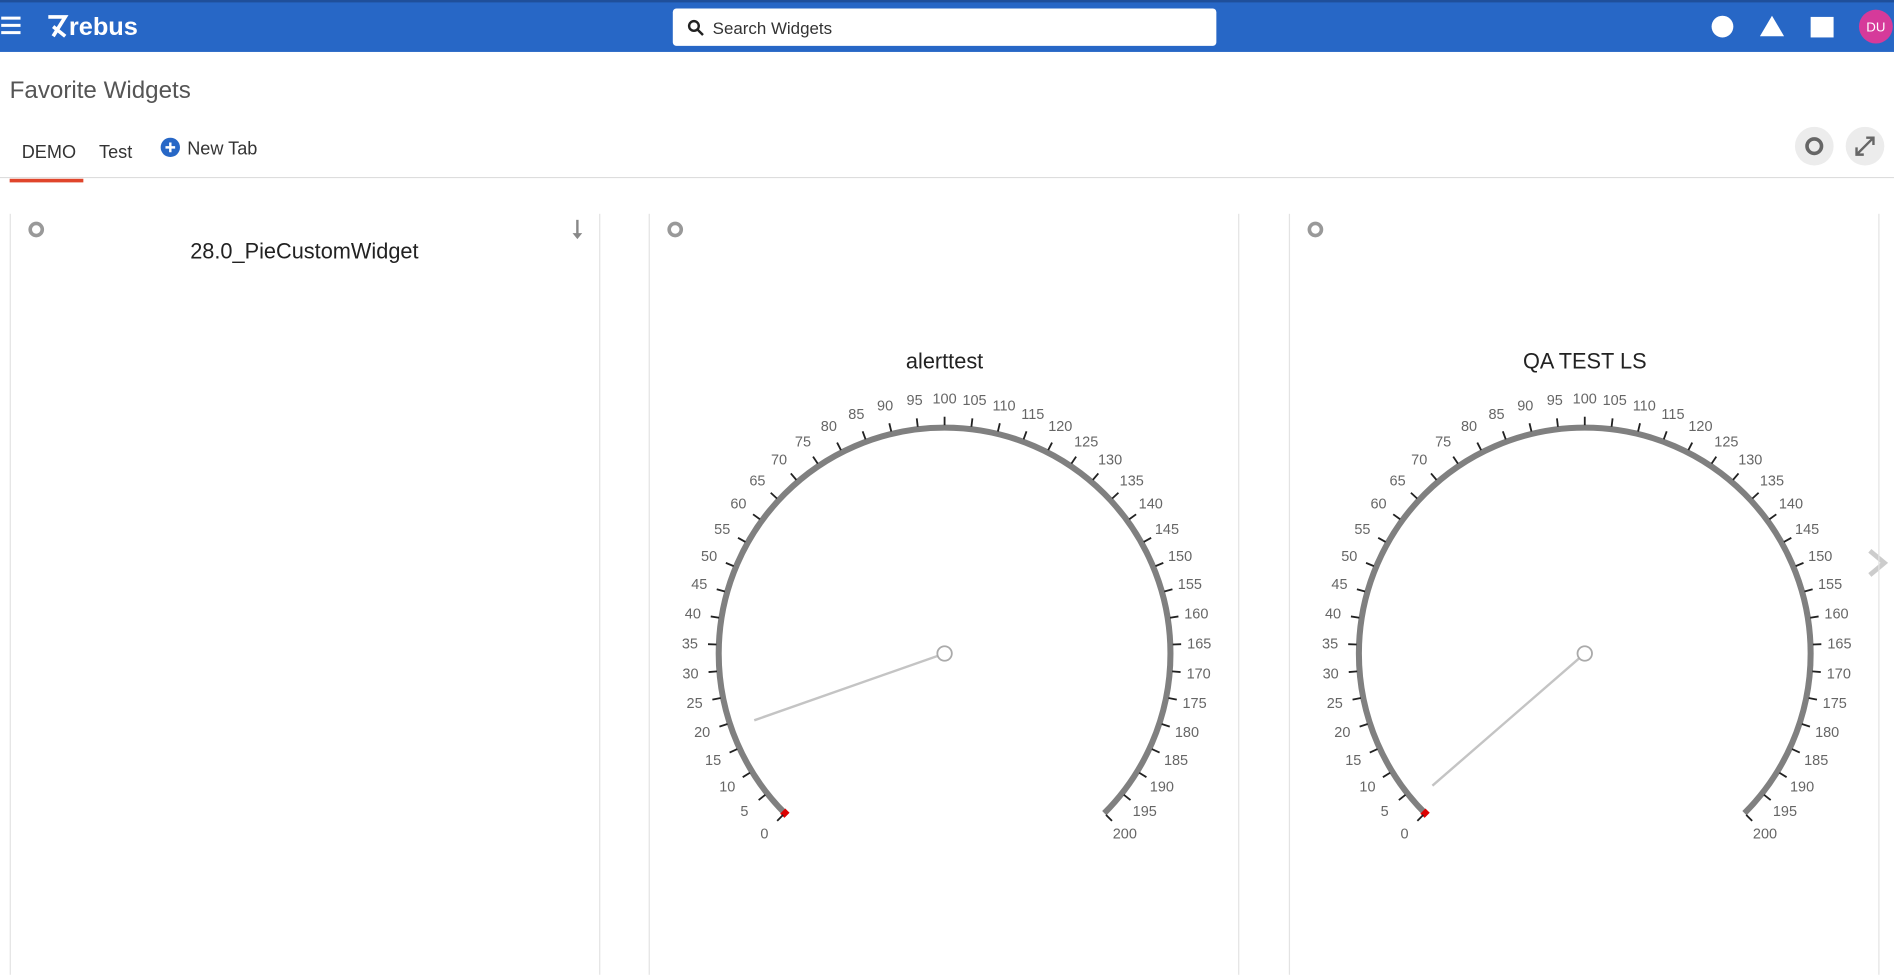  What do you see at coordinates (944, 620) in the screenshot?
I see `gauge-arc` at bounding box center [944, 620].